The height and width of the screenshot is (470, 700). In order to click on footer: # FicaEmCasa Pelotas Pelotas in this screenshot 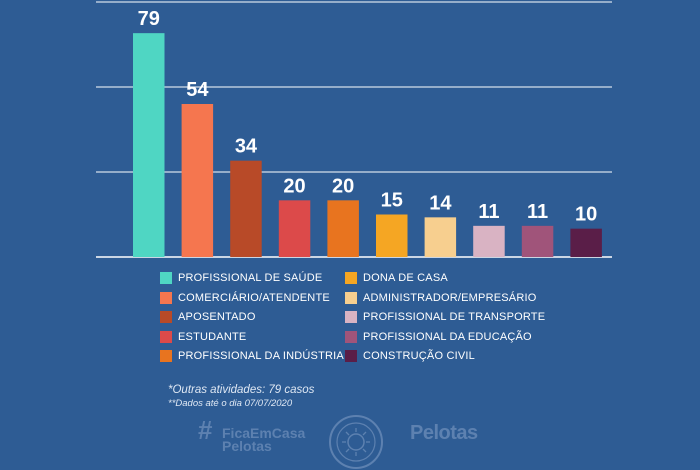, I will do `click(350, 441)`.